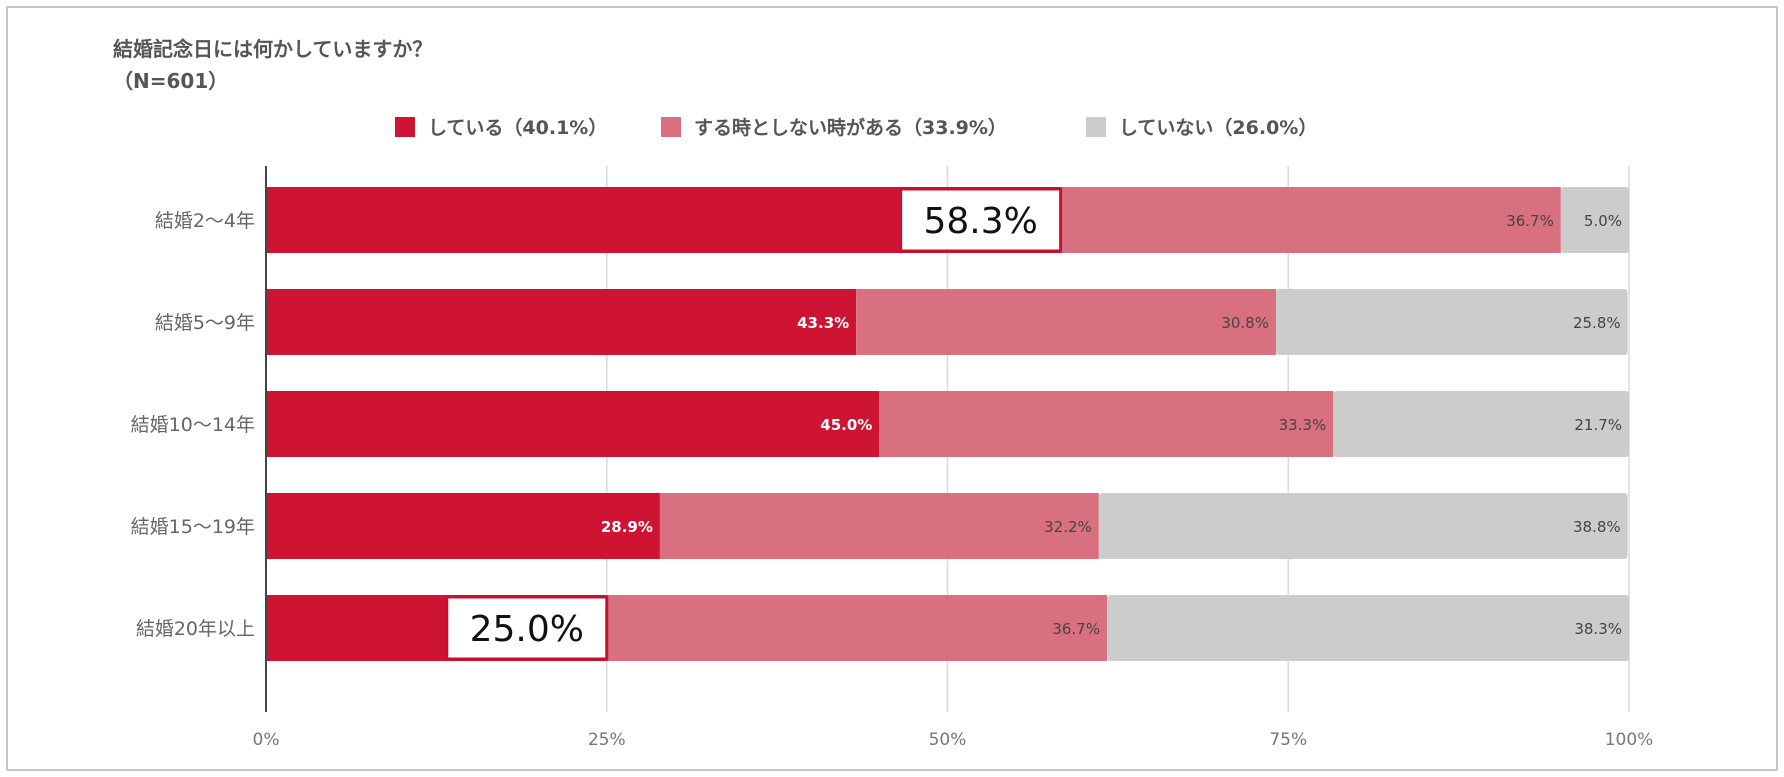 This screenshot has height=777, width=1784. What do you see at coordinates (627, 527) in the screenshot?
I see `data-label: 28.9%` at bounding box center [627, 527].